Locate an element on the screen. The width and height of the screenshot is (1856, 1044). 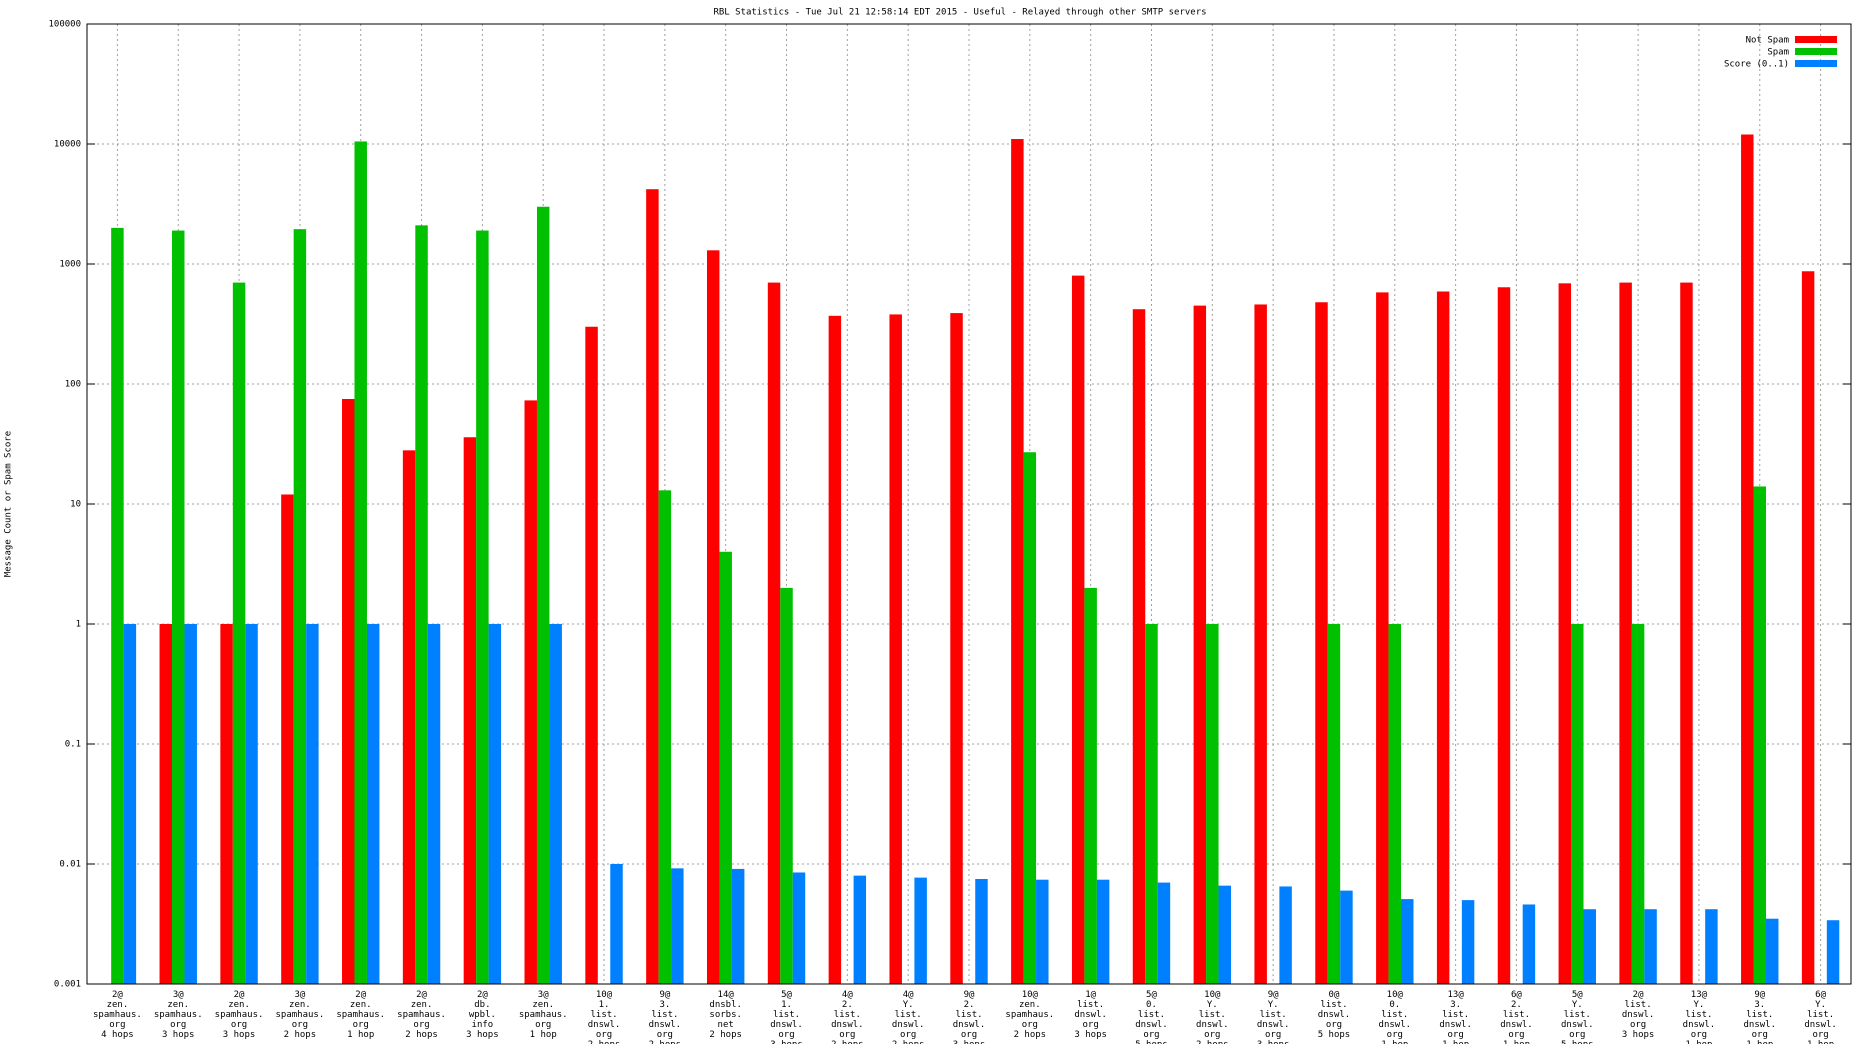
x-tick-label: 2@ zen. spamhaus. org 4 hops is located at coordinates (117, 1015).